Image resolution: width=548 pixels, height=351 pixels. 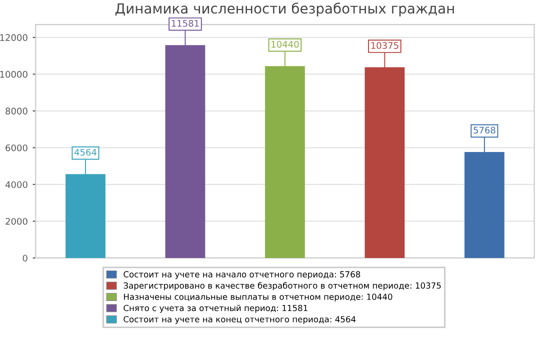 I want to click on data-label: 11581, so click(x=185, y=23).